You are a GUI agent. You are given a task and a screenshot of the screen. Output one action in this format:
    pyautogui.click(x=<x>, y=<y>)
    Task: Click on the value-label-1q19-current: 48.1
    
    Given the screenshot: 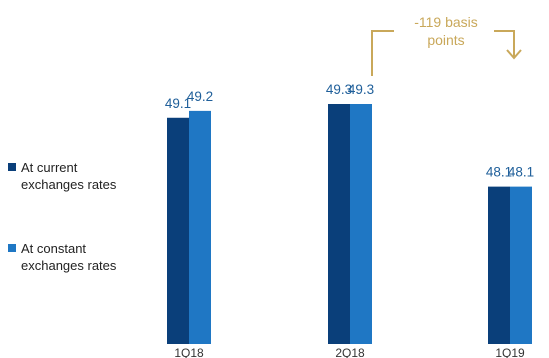 What is the action you would take?
    pyautogui.click(x=499, y=172)
    